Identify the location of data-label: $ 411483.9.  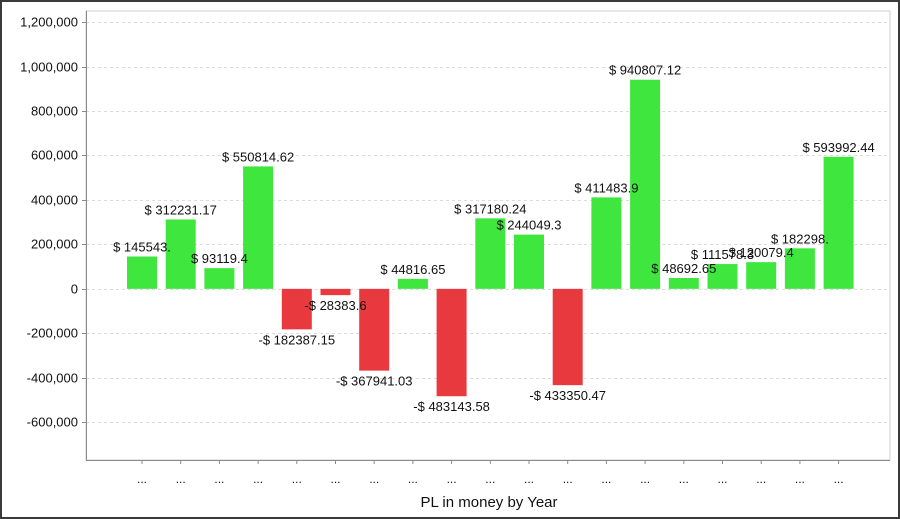
(606, 187).